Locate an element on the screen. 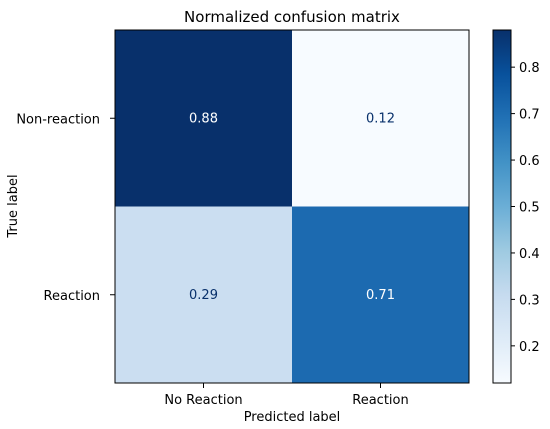  cell-value-label: 0.29 is located at coordinates (203, 295).